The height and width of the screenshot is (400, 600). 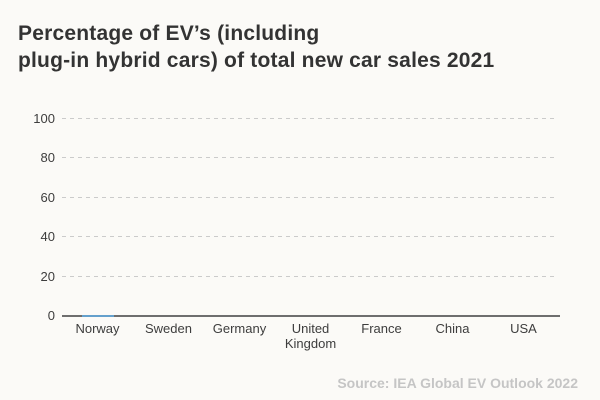 What do you see at coordinates (452, 328) in the screenshot?
I see `x-axis-label: China` at bounding box center [452, 328].